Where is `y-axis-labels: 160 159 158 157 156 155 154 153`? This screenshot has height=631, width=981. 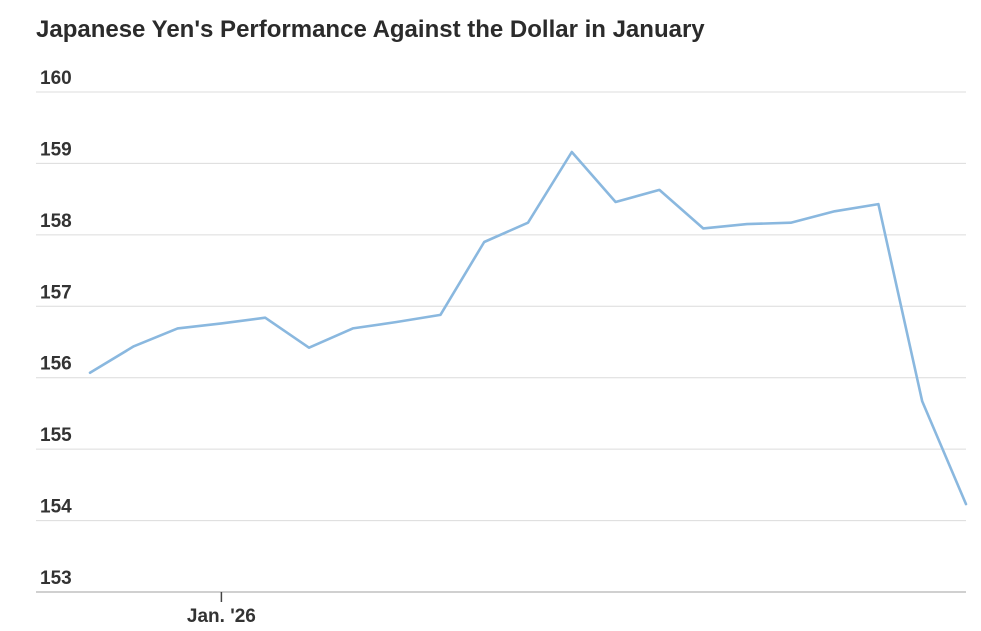 y-axis-labels: 160 159 158 157 156 155 154 153 is located at coordinates (56, 328).